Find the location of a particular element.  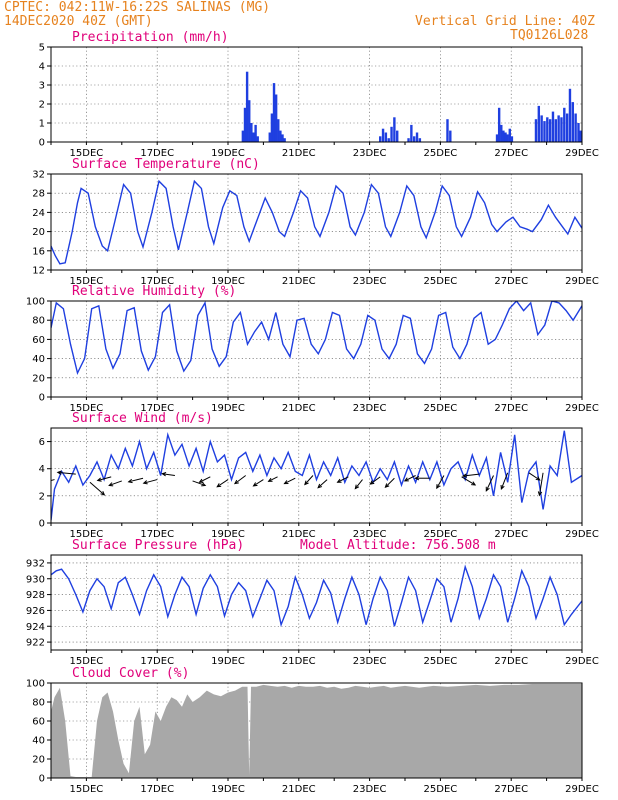

rh-title: Relative Humidity (%) is located at coordinates (154, 291).